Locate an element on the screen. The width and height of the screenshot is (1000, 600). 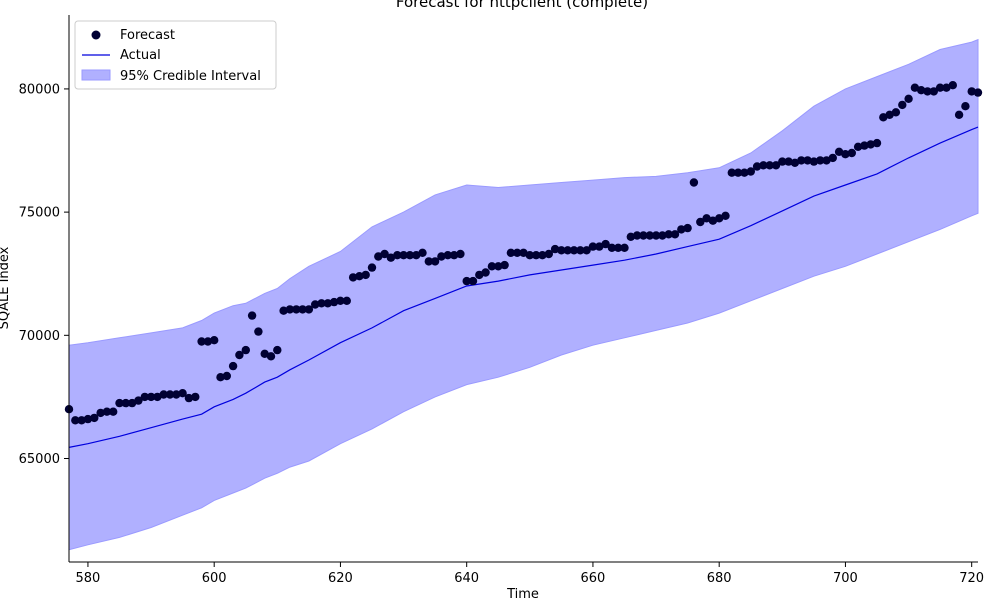
x-tick-label: 700 is located at coordinates (845, 578).